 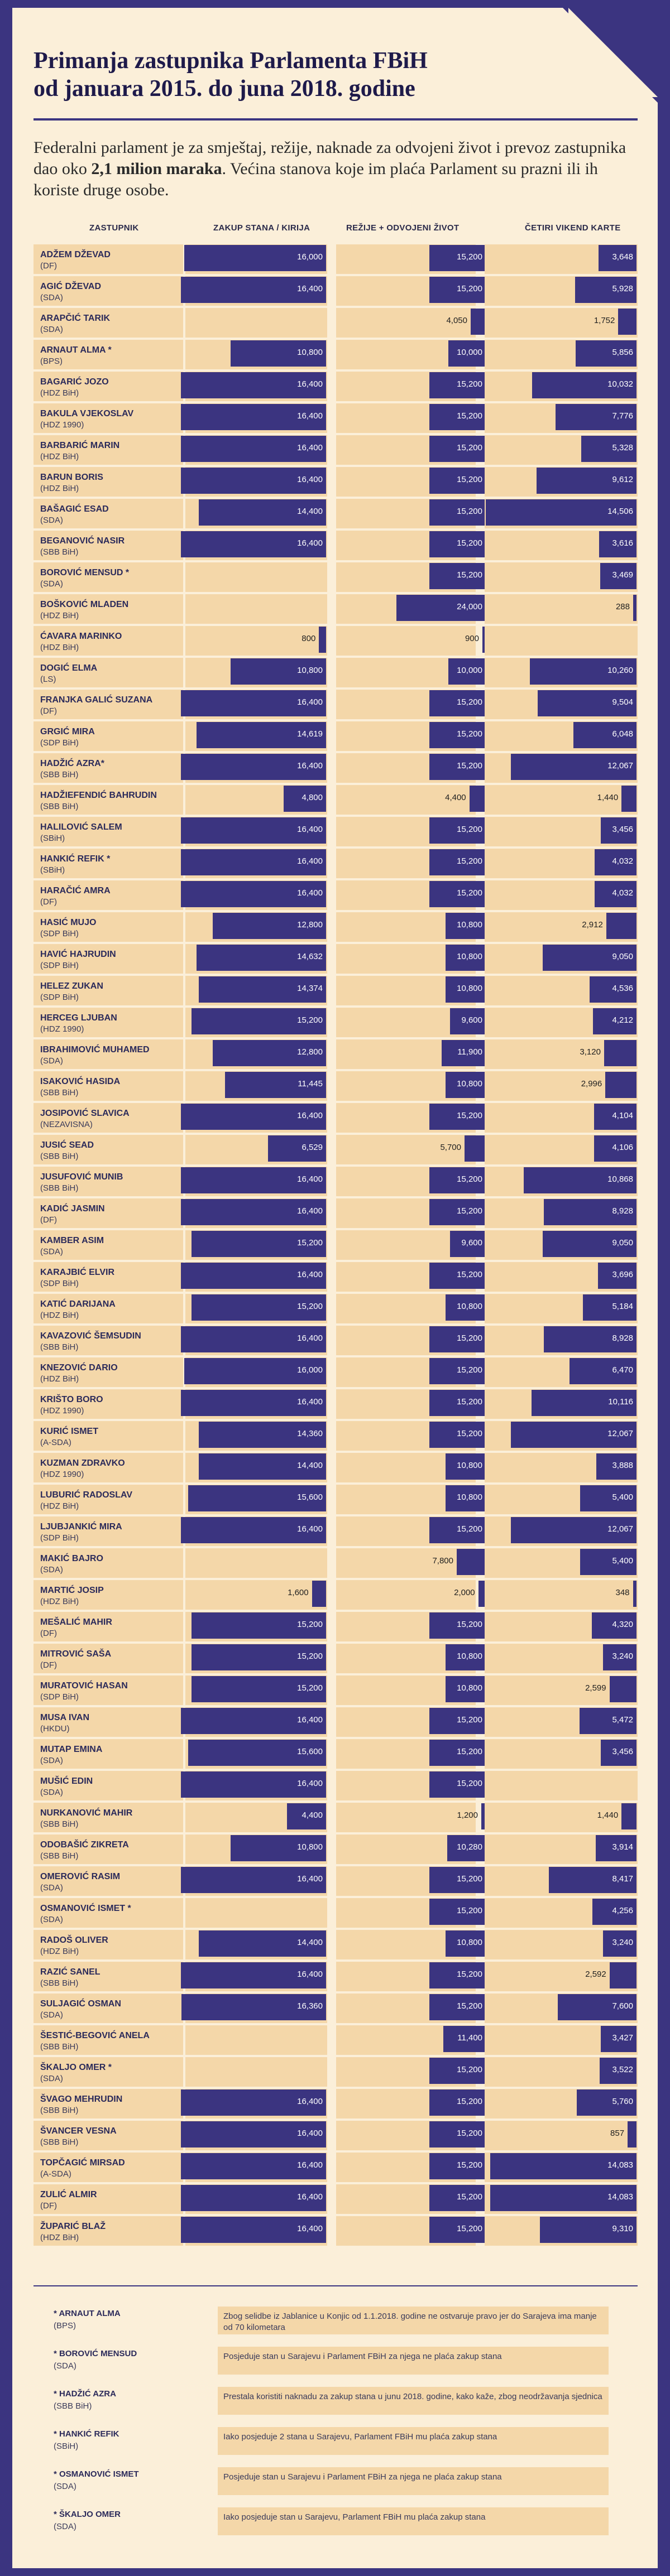 What do you see at coordinates (336, 927) in the screenshot?
I see `table-row: HASIĆ MUJO (SDP BiH) 12,800 10,800 2,912` at bounding box center [336, 927].